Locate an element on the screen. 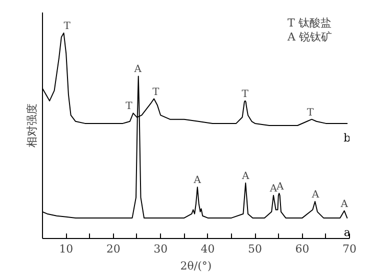  x-tick-label: 30 is located at coordinates (161, 249).